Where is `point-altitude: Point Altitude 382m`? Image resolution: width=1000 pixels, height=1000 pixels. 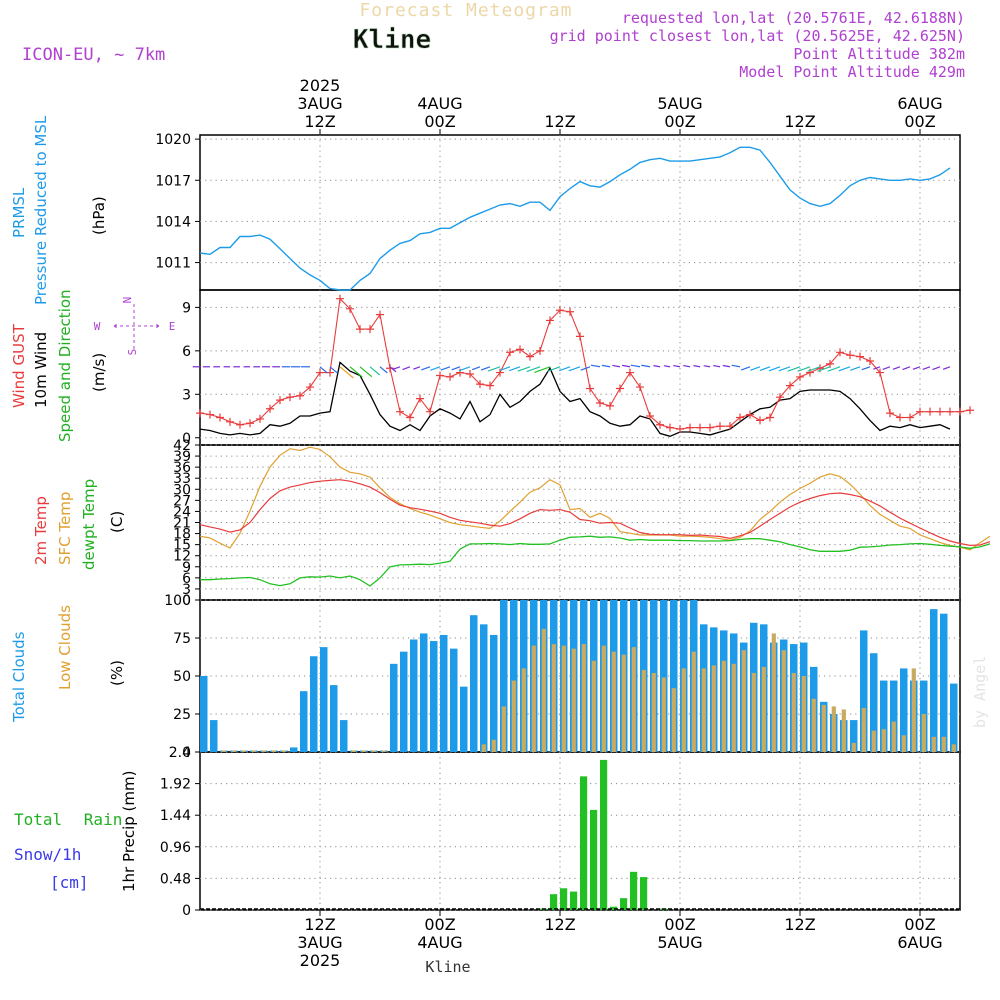
point-altitude: Point Altitude 382m is located at coordinates (879, 54).